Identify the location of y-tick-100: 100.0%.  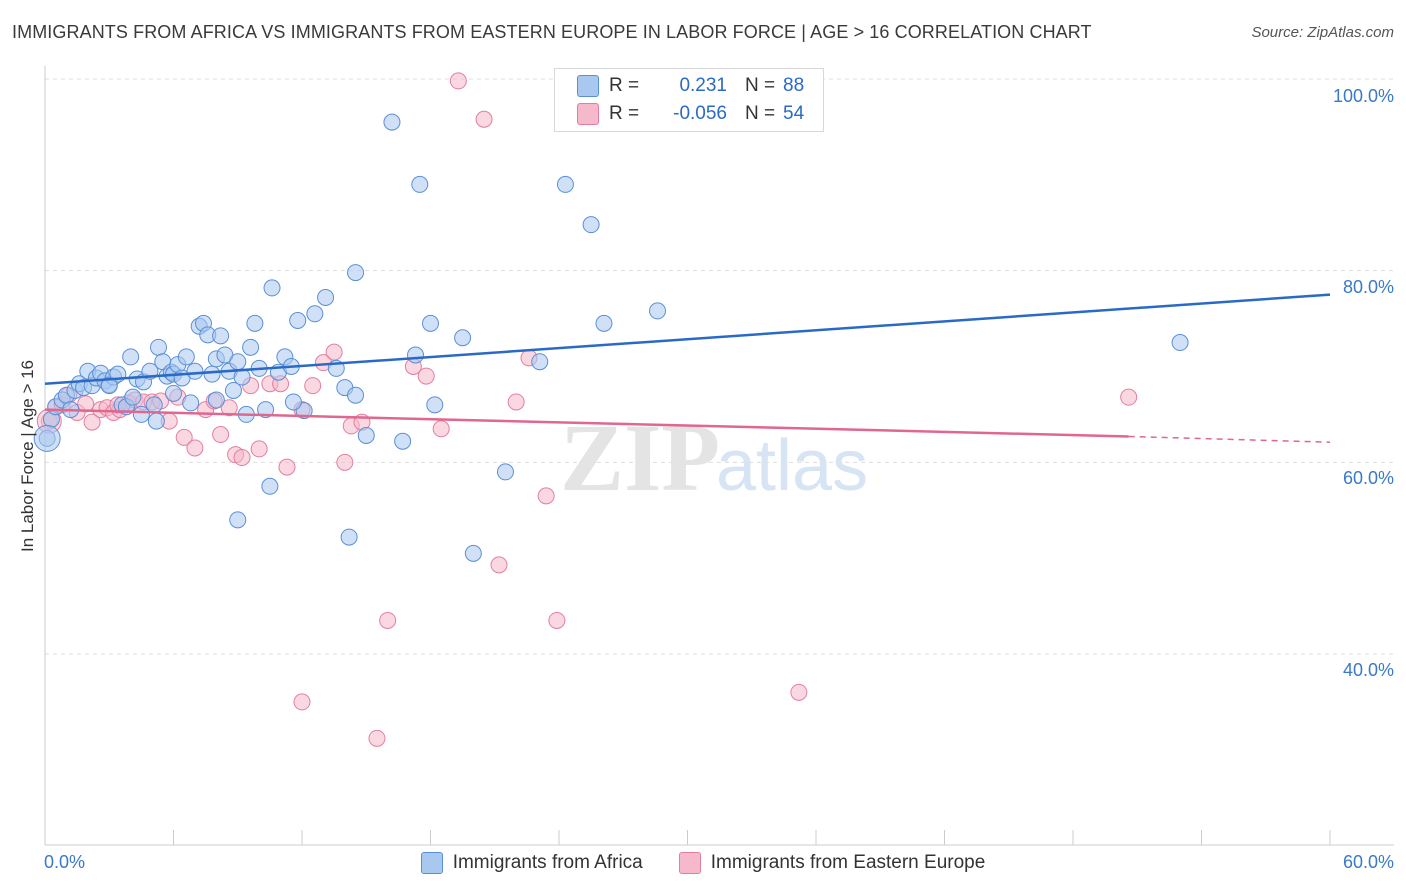
(1363, 96).